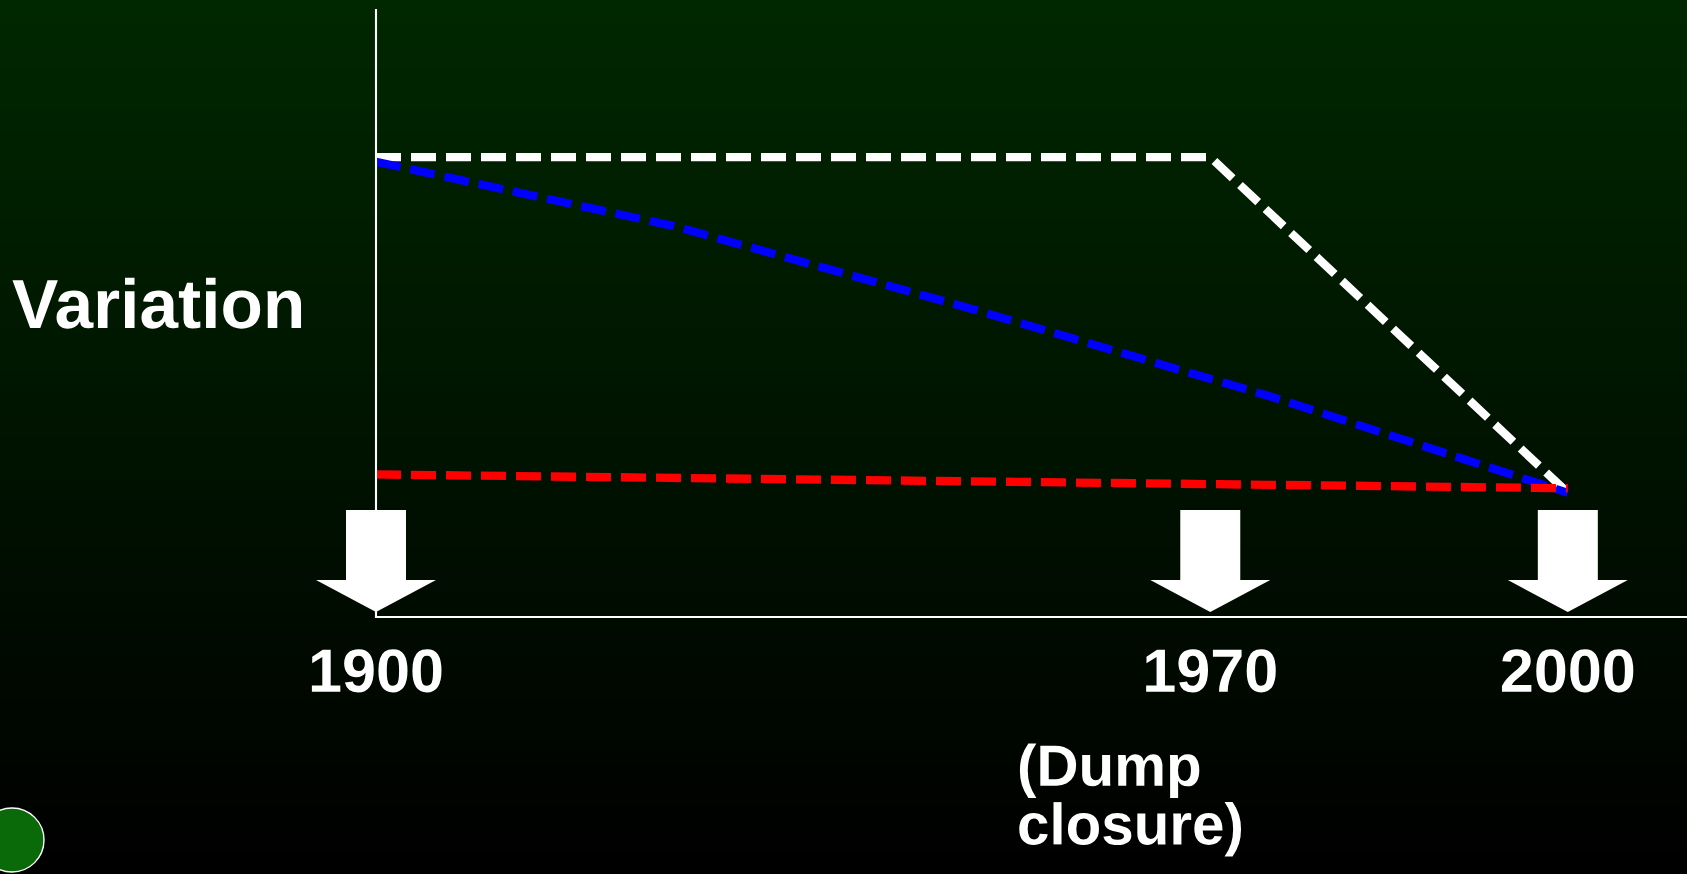 This screenshot has height=874, width=1687. What do you see at coordinates (157, 303) in the screenshot?
I see `y-axis-title: Variation` at bounding box center [157, 303].